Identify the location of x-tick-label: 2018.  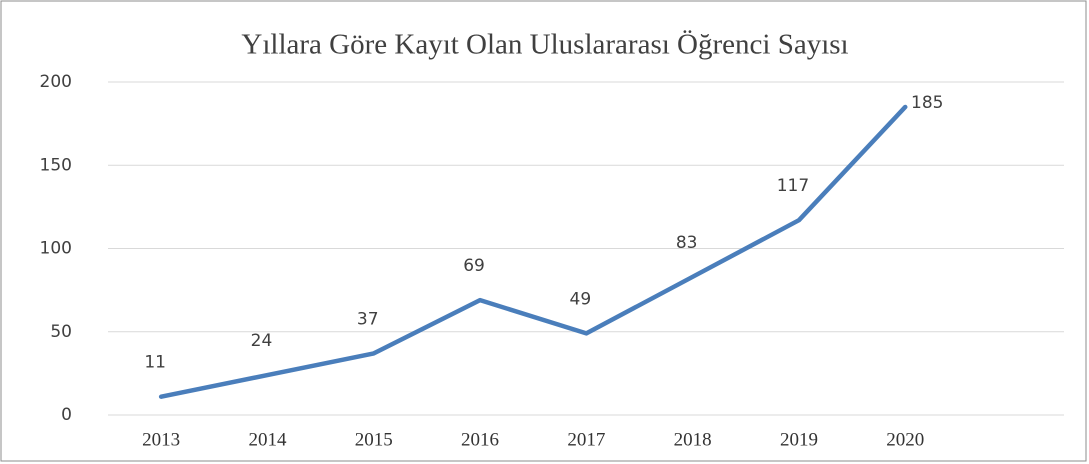
(693, 439).